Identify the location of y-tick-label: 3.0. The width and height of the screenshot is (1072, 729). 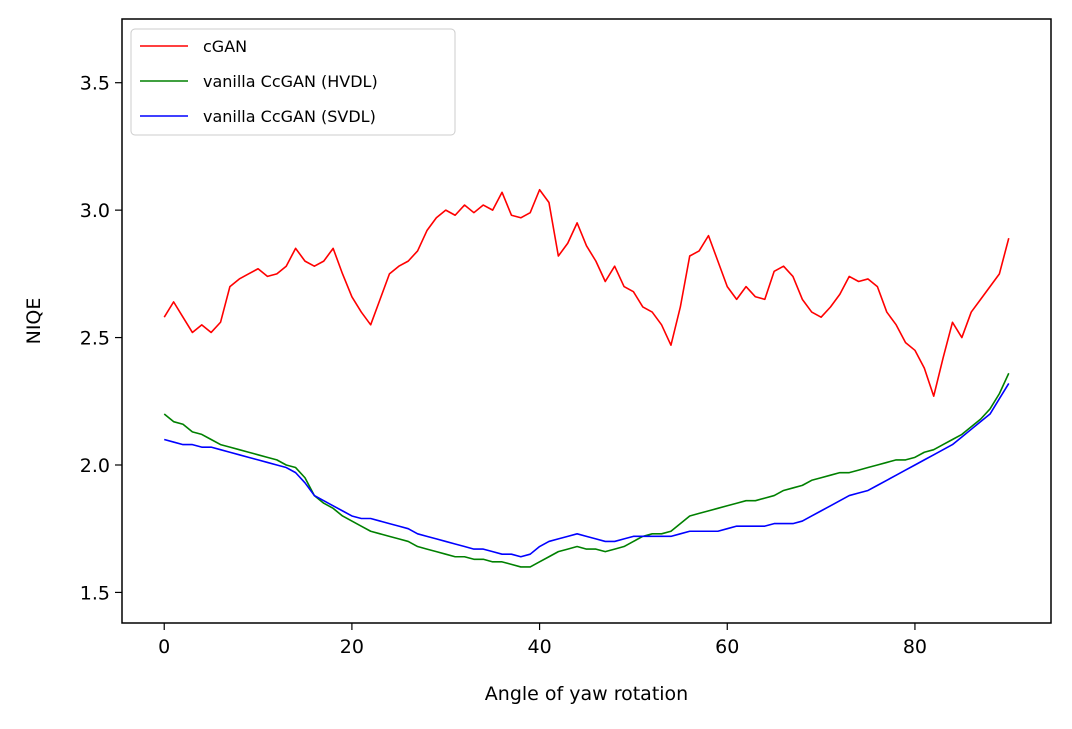
(95, 211).